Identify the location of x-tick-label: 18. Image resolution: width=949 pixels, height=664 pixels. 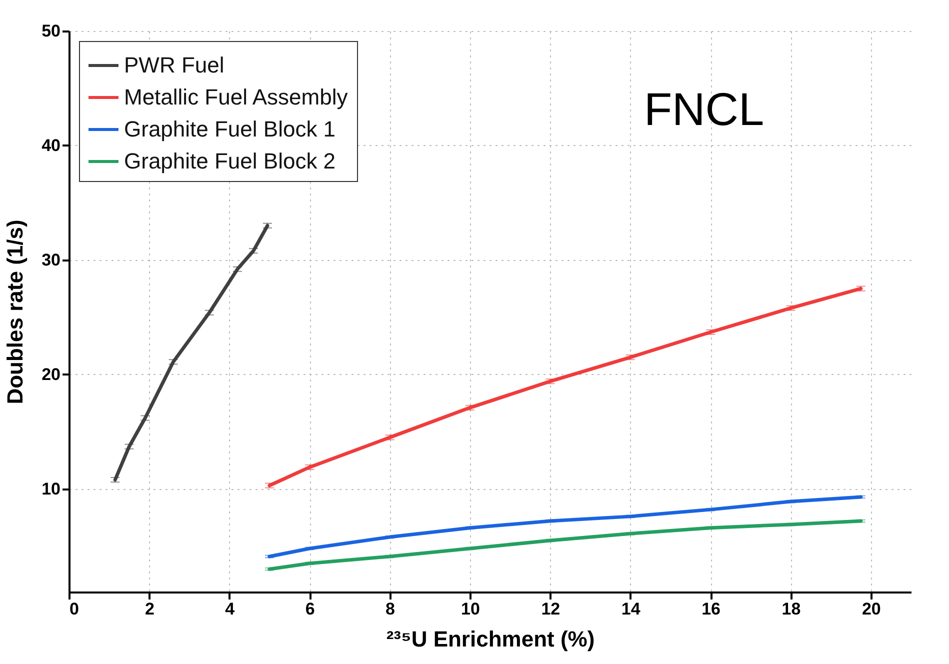
(791, 609).